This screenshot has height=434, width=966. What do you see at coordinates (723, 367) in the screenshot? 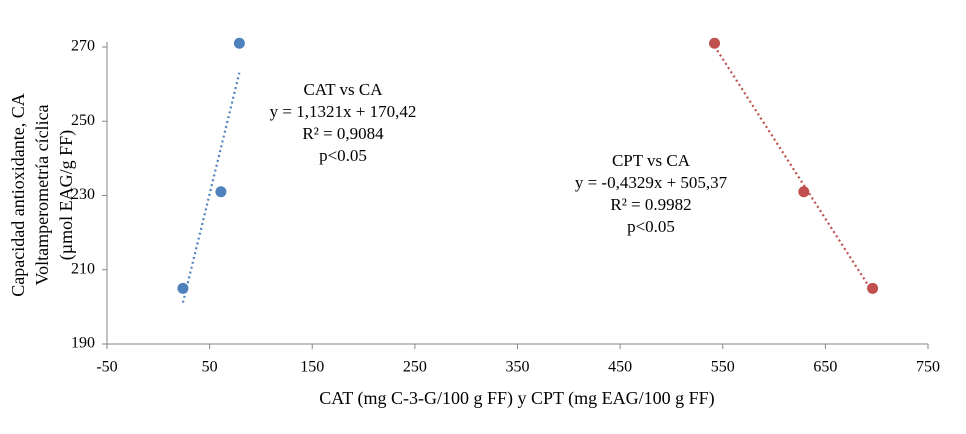
I see `x-tick-label: 550` at bounding box center [723, 367].